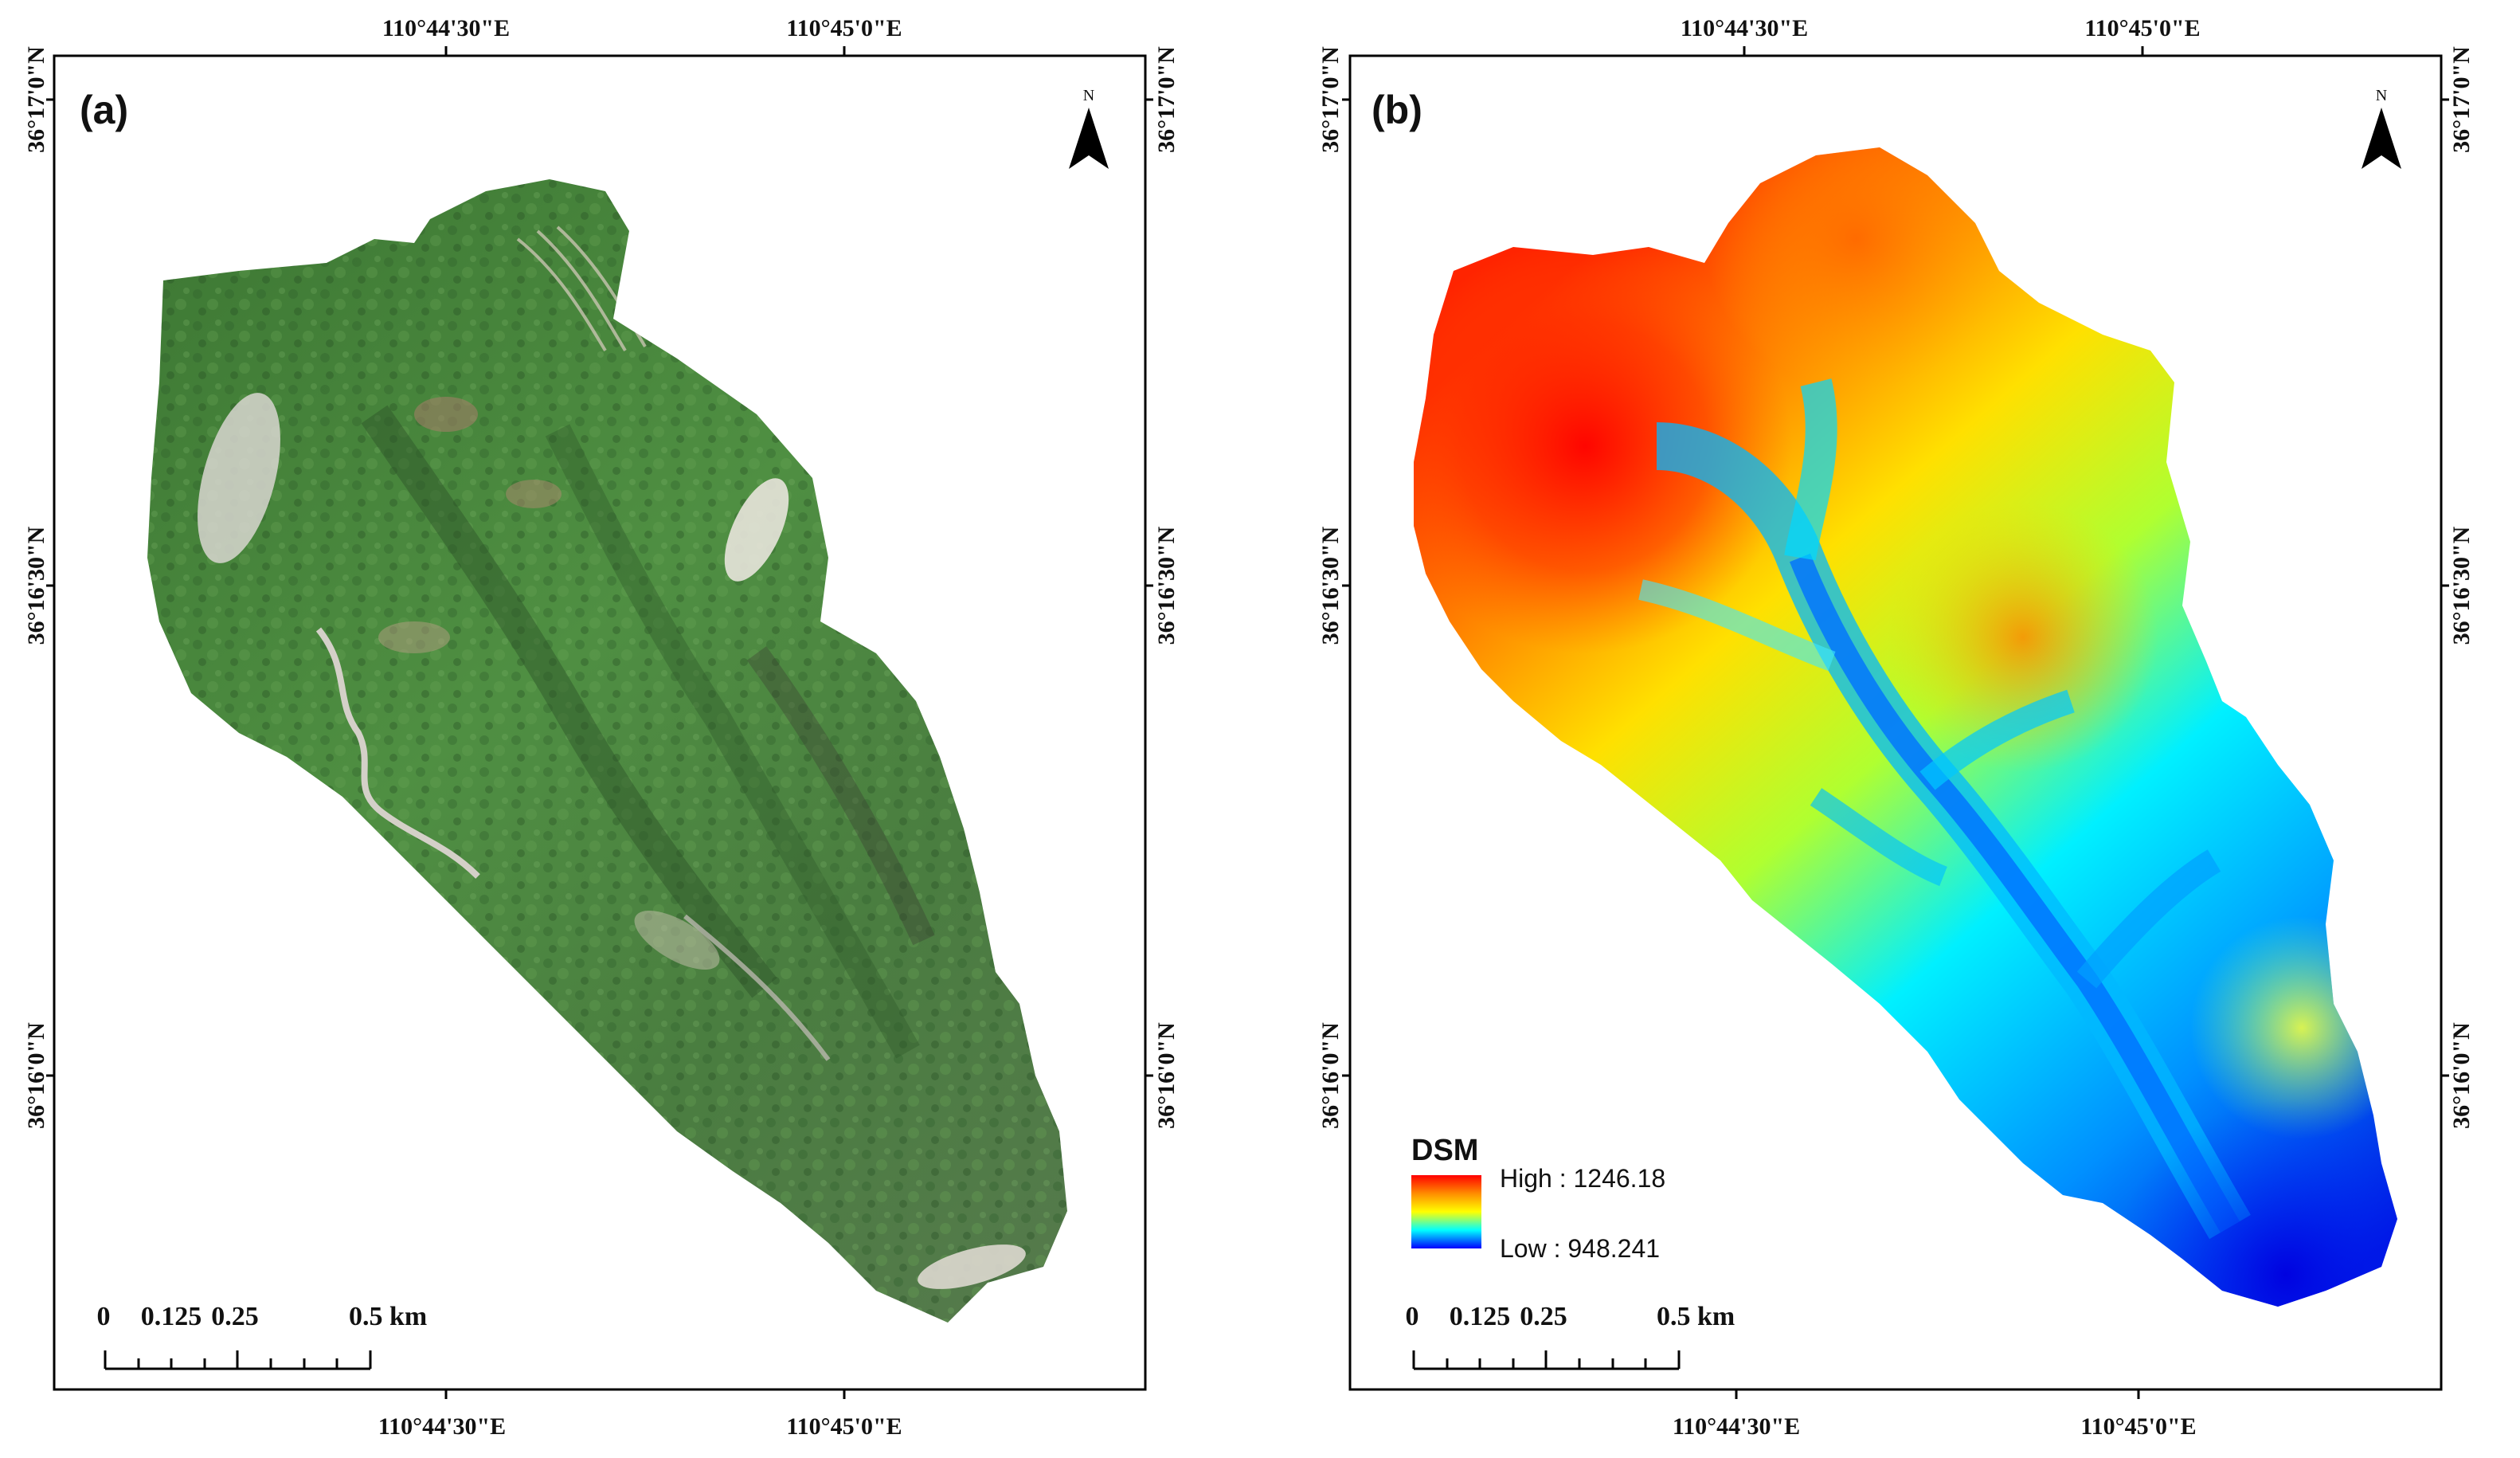  What do you see at coordinates (1088, 95) in the screenshot?
I see `north-letter-a: N` at bounding box center [1088, 95].